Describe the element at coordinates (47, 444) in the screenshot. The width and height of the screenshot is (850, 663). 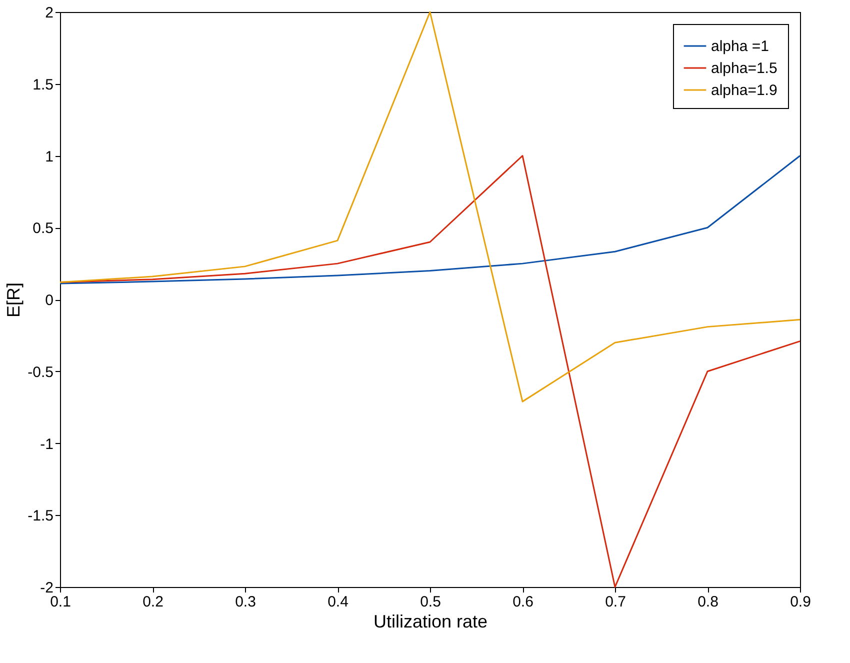
I see `y-tick-label: -1` at that location.